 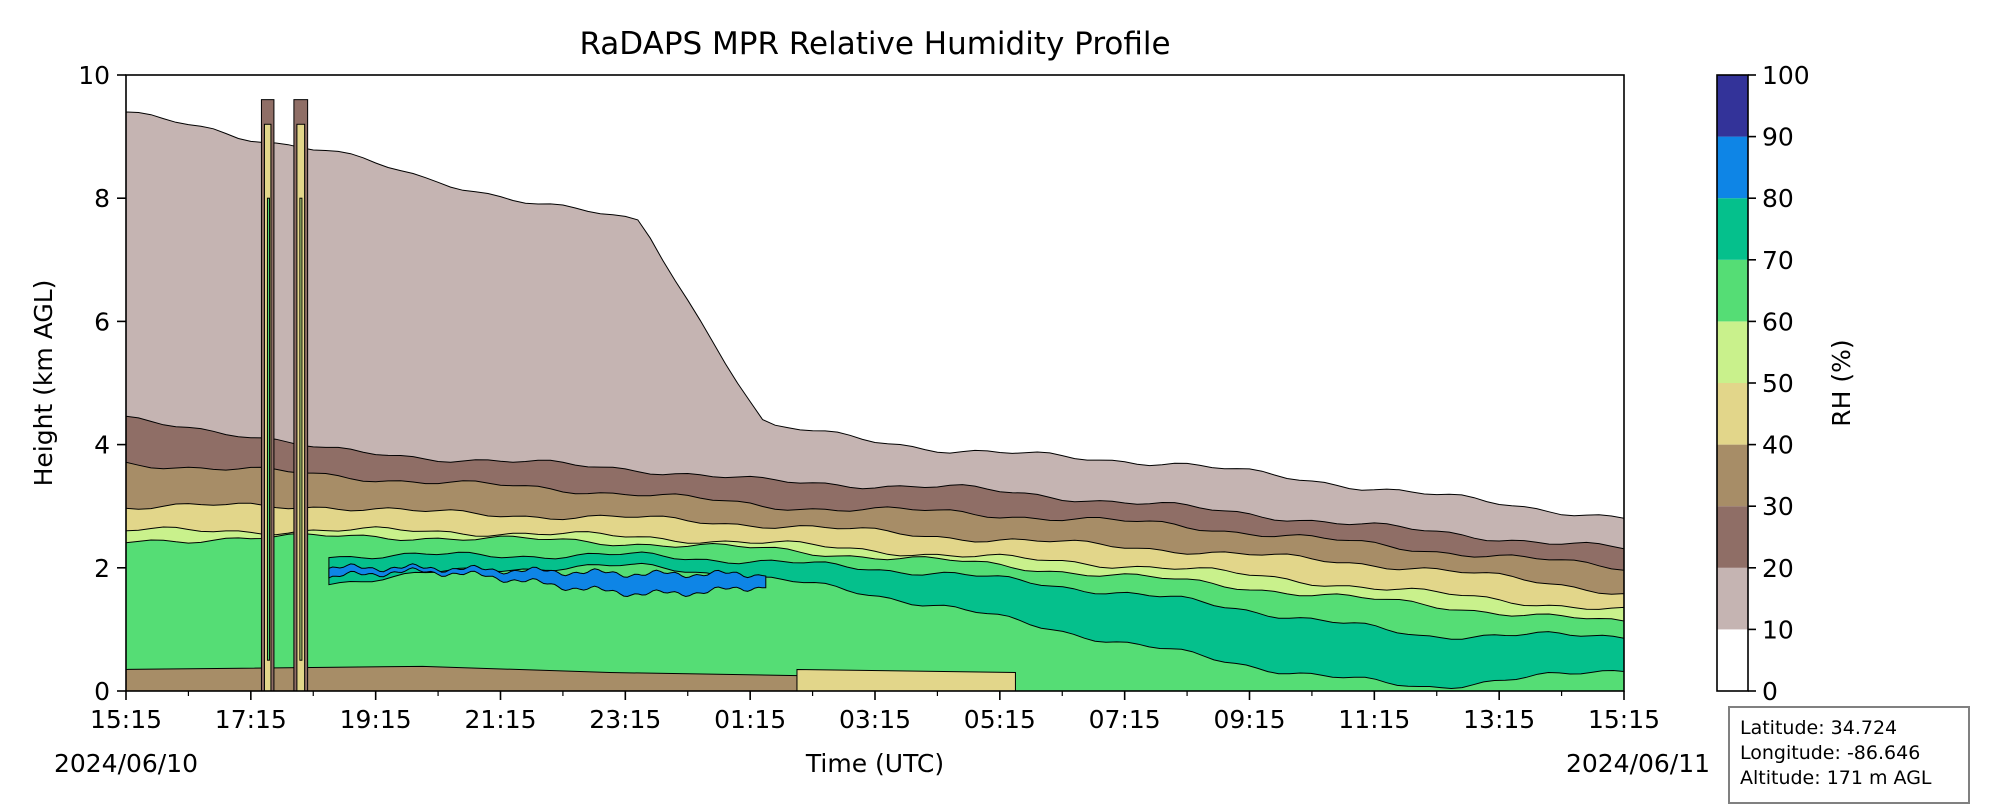 What do you see at coordinates (1778, 198) in the screenshot?
I see `colorbar-tick-label: 80` at bounding box center [1778, 198].